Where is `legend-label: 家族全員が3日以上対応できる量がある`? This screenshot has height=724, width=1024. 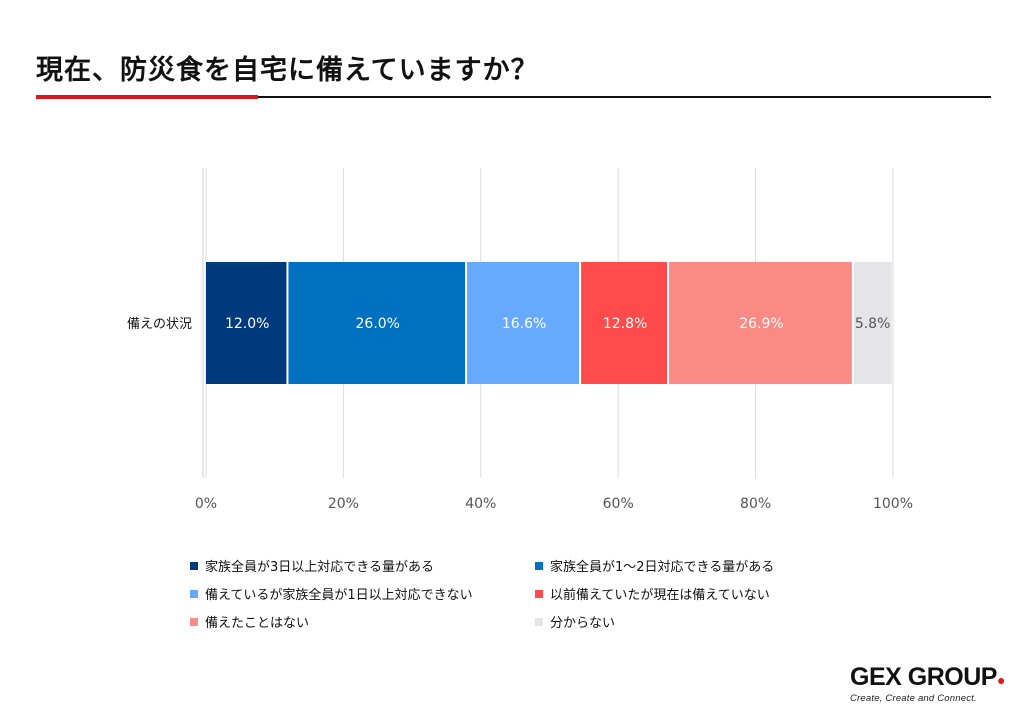
legend-label: 家族全員が3日以上対応できる量がある is located at coordinates (320, 567).